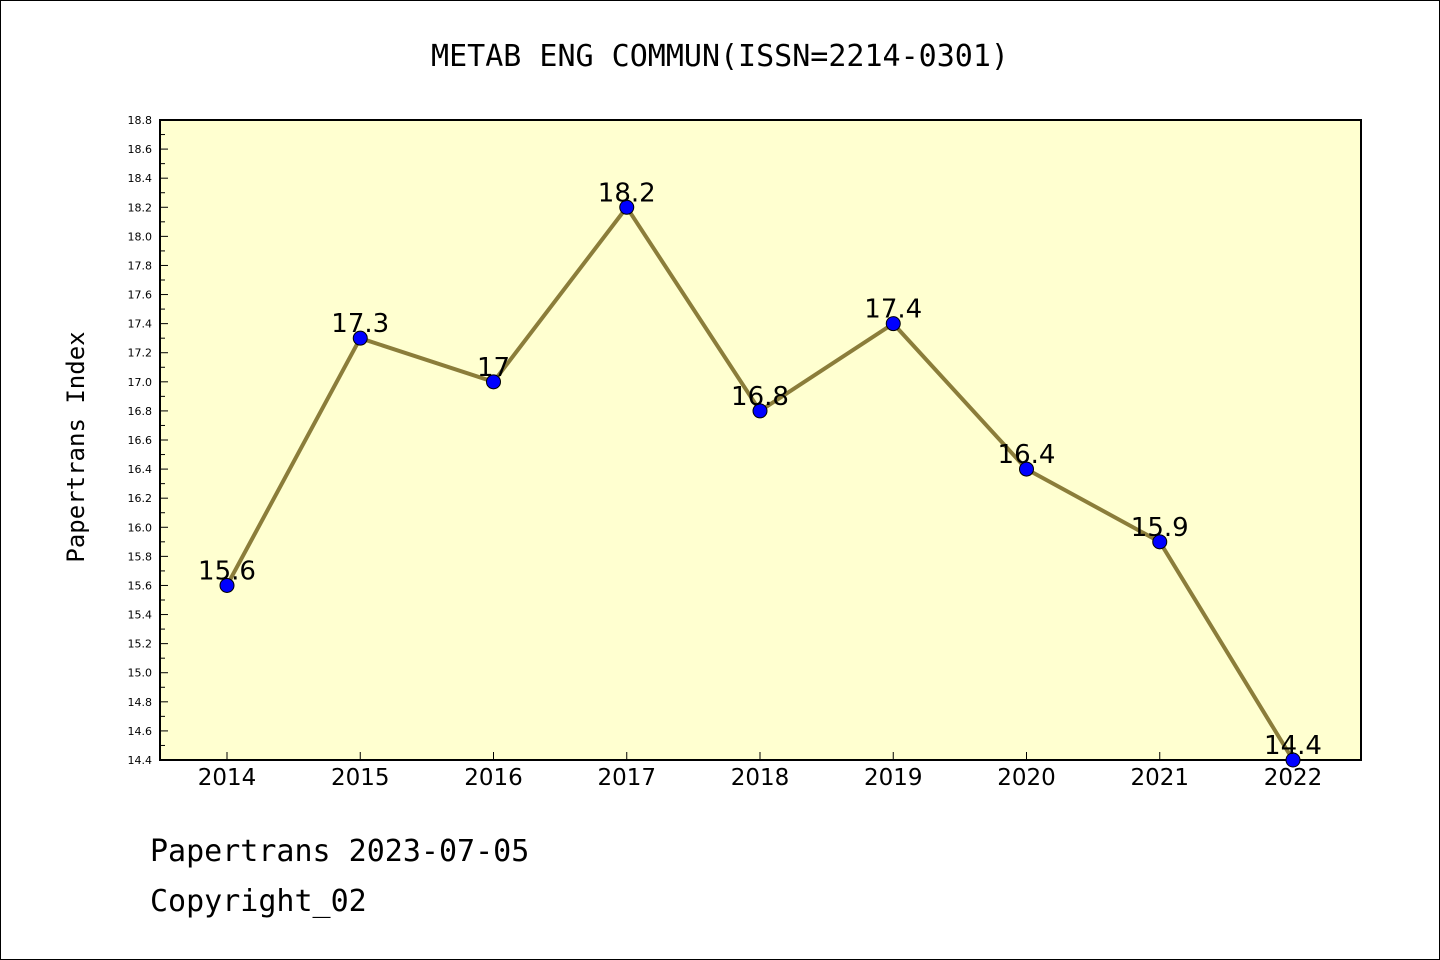  Describe the element at coordinates (893, 310) in the screenshot. I see `data-label: 17.4` at that location.